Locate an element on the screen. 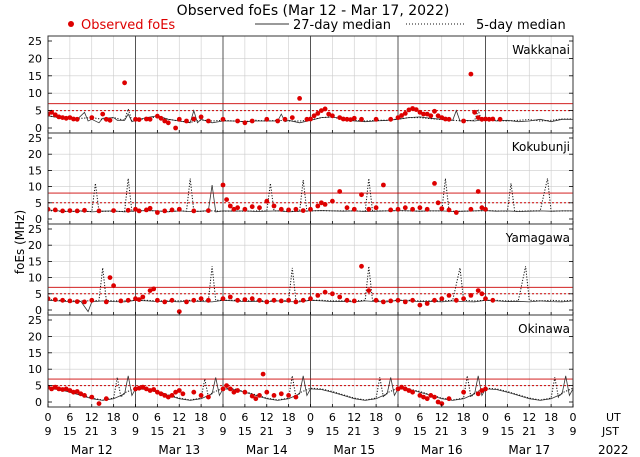 The width and height of the screenshot is (640, 457). x-day-label: Mar 12 is located at coordinates (92, 450).